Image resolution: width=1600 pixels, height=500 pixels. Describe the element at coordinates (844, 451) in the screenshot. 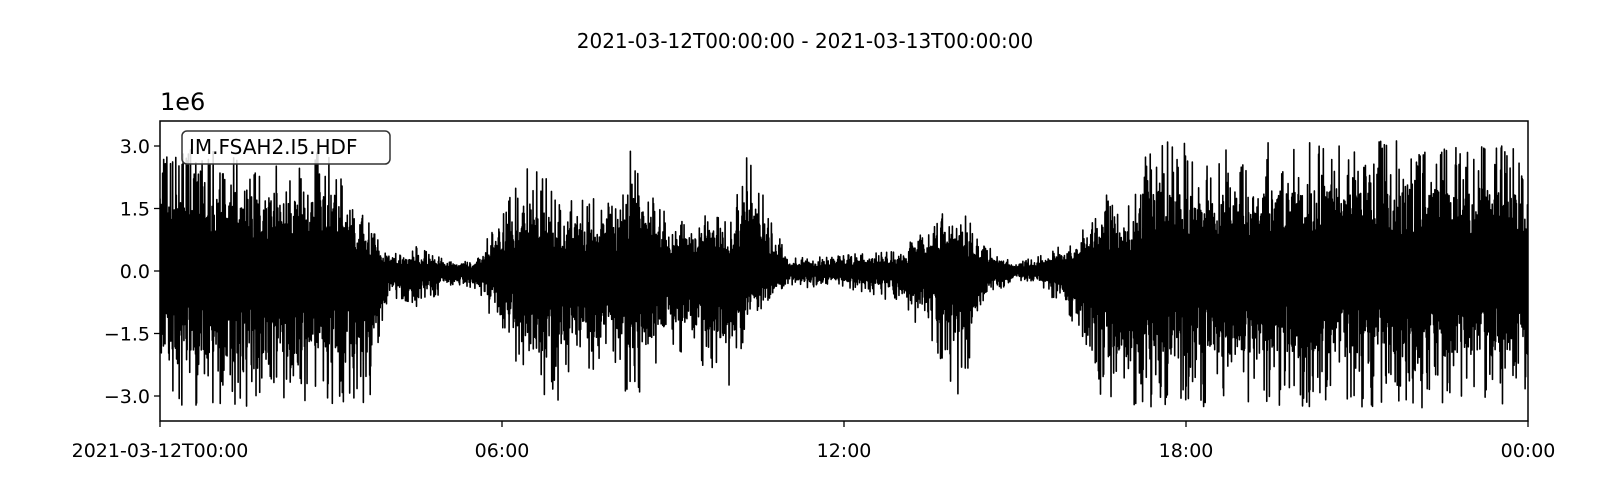

I see `x-tick-label: 12:00` at that location.